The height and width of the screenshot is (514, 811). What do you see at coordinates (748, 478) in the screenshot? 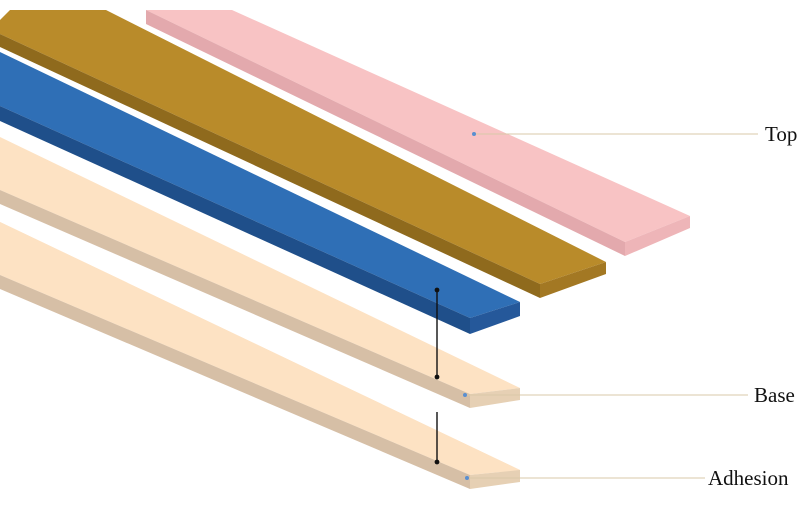
I see `label-adhesion: Adhesion` at bounding box center [748, 478].